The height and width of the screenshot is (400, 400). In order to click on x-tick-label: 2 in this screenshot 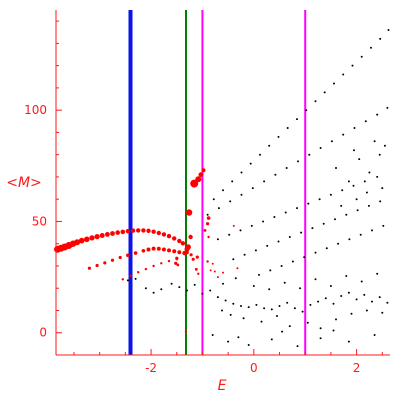, I will do `click(357, 368)`.